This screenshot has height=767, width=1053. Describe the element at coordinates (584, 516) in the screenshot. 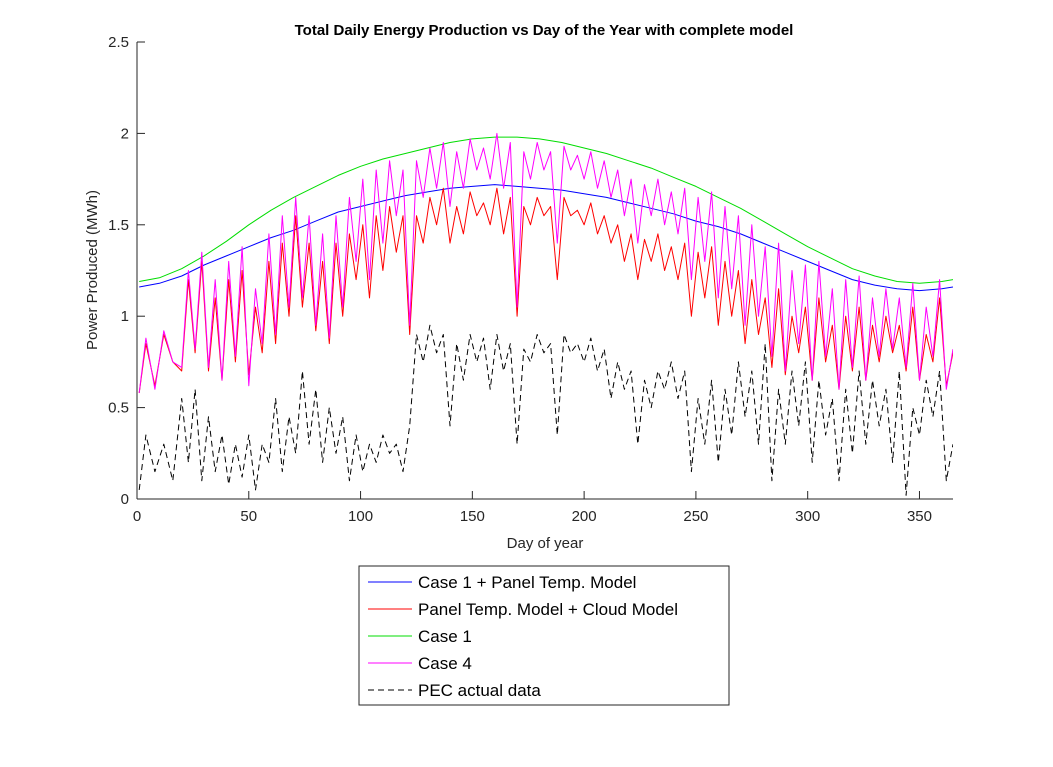

I see `x-tick-label: 200` at that location.